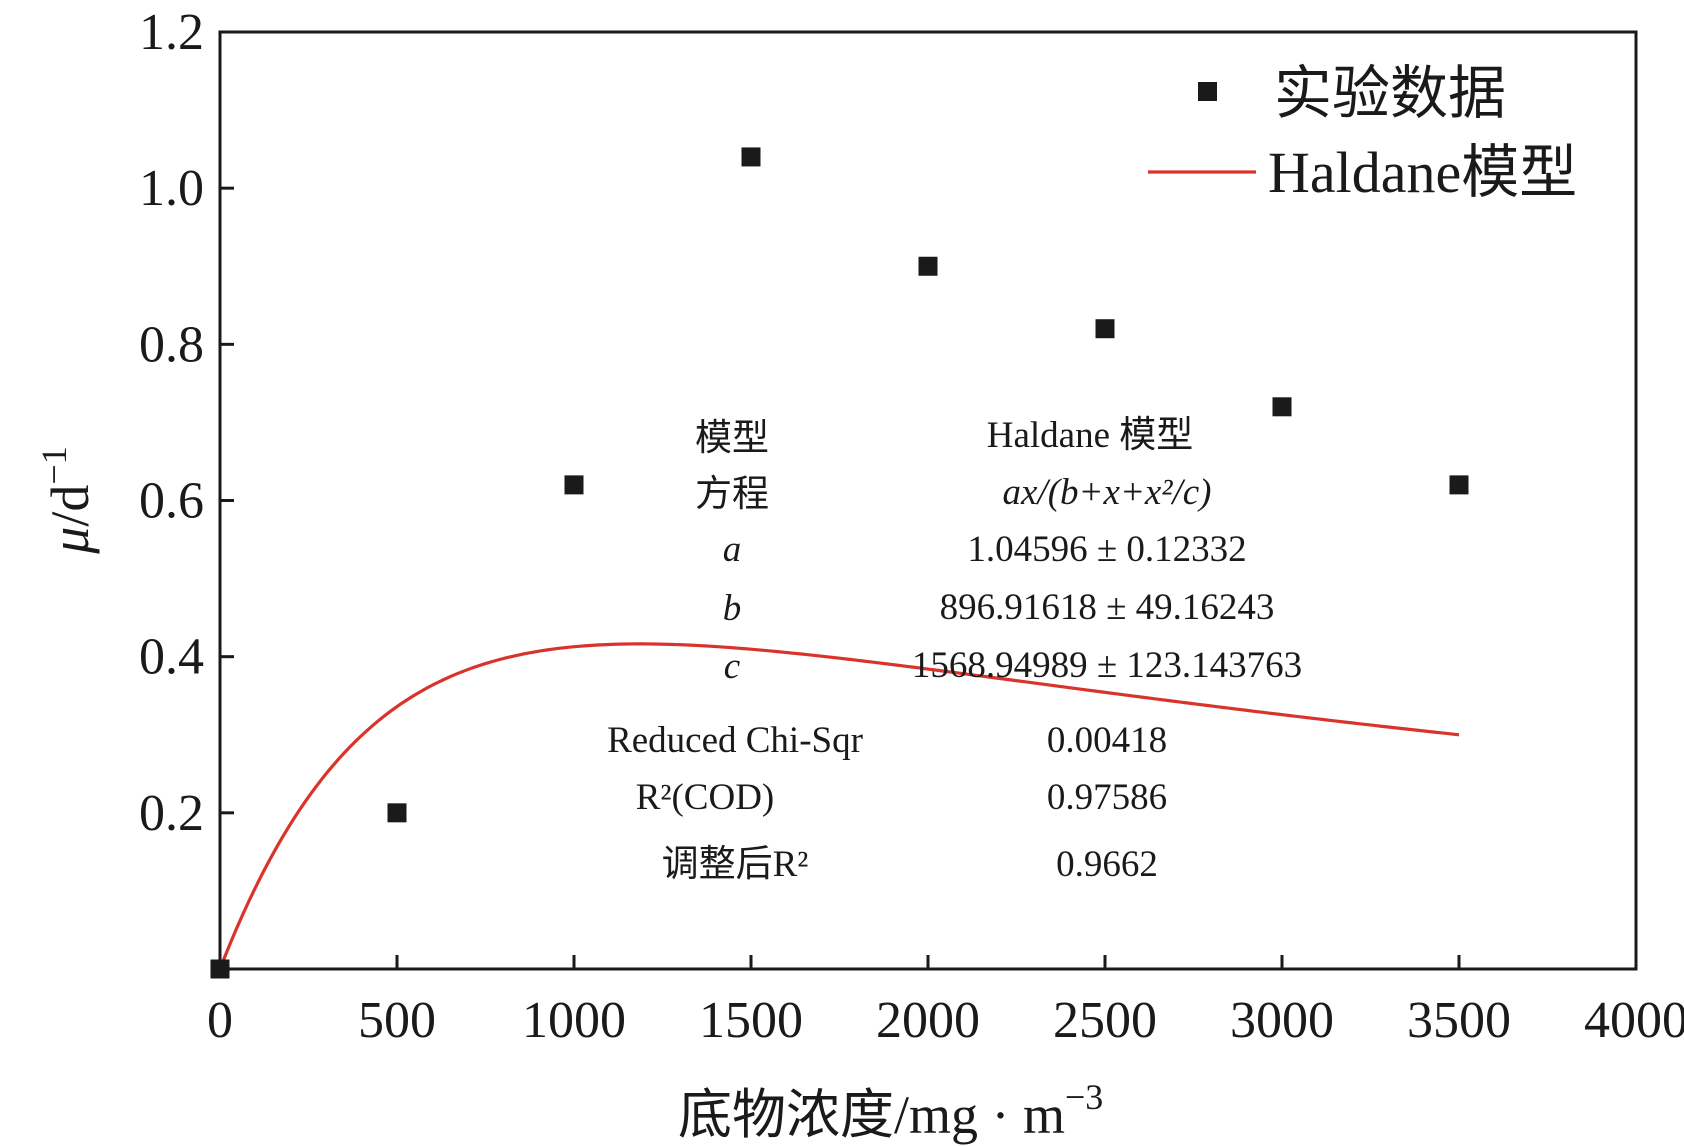 The width and height of the screenshot is (1684, 1146). What do you see at coordinates (732, 494) in the screenshot?
I see `table-label-equation: 方程` at bounding box center [732, 494].